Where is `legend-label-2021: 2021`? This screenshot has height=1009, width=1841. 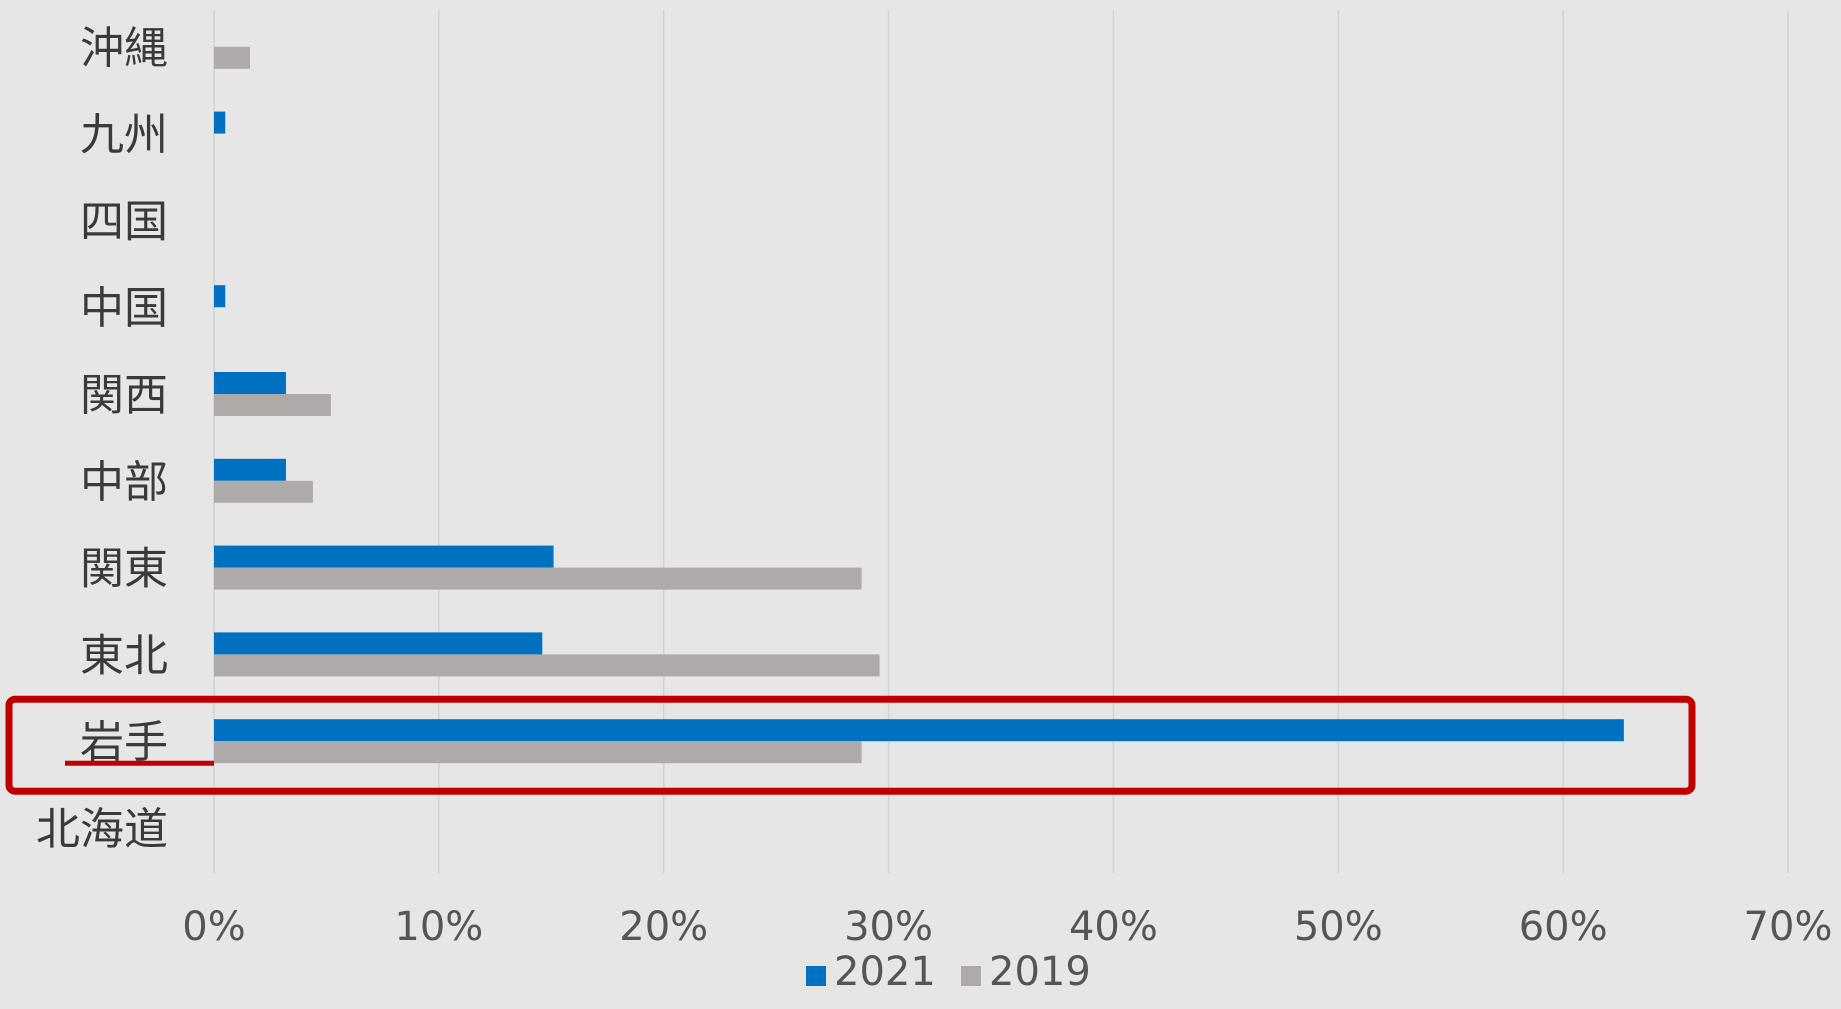 legend-label-2021: 2021 is located at coordinates (885, 972).